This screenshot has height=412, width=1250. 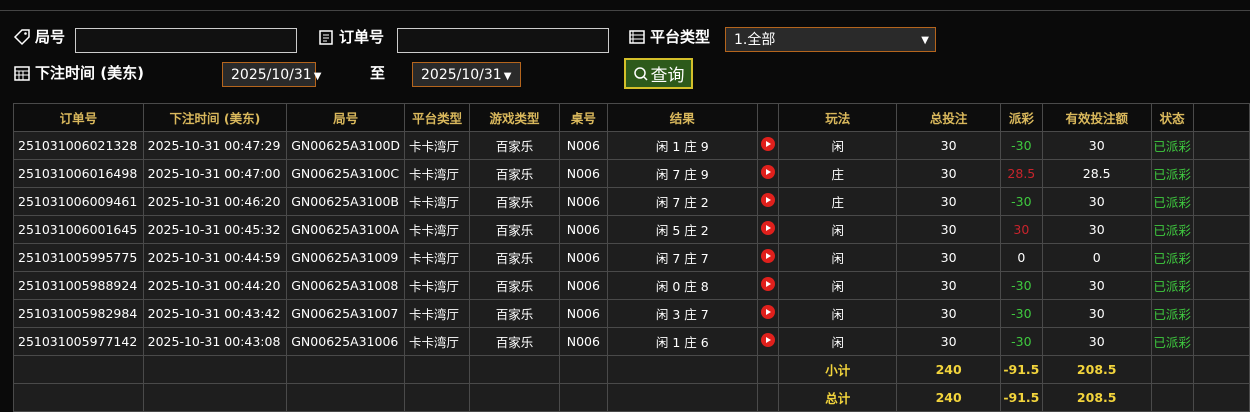 What do you see at coordinates (948, 369) in the screenshot?
I see `summary-cell: 240` at bounding box center [948, 369].